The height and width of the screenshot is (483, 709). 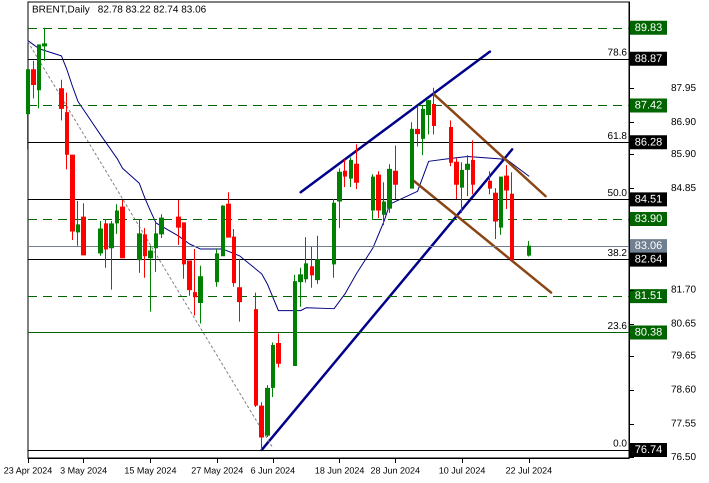 I want to click on x-tick-label: 22 Jul 2024, so click(x=529, y=471).